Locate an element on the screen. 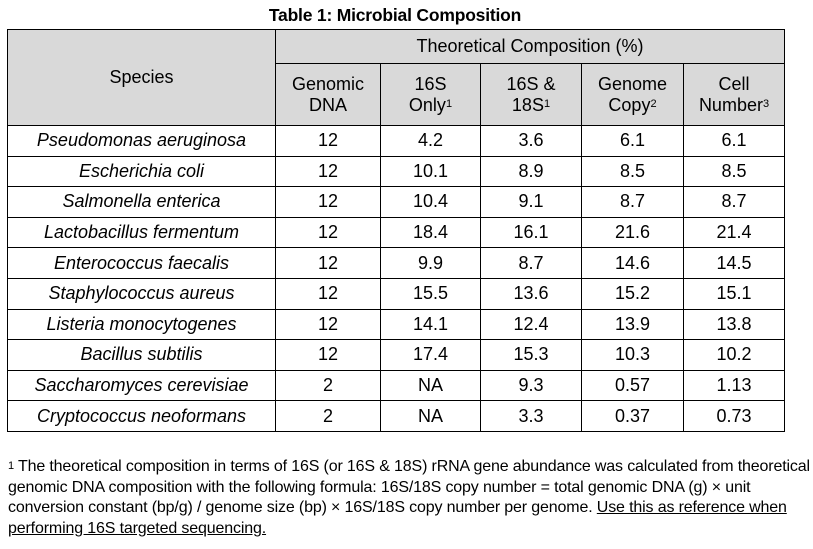 The width and height of the screenshot is (813, 549). species-cell: Staphylococcus aureus is located at coordinates (141, 293).